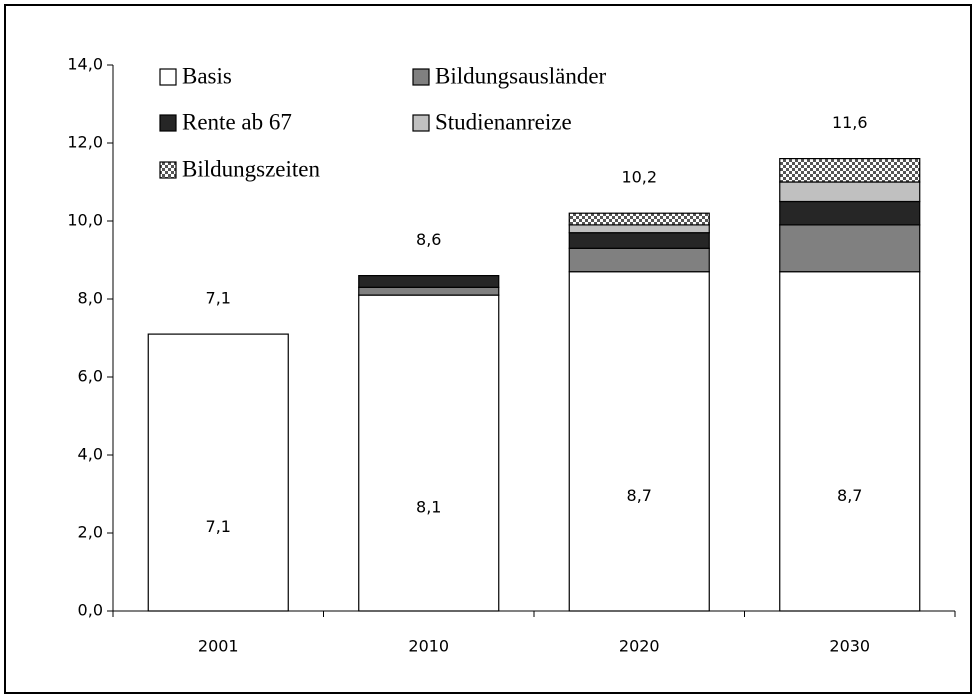 Image resolution: width=978 pixels, height=699 pixels. Describe the element at coordinates (218, 298) in the screenshot. I see `total-label: 7,1` at that location.